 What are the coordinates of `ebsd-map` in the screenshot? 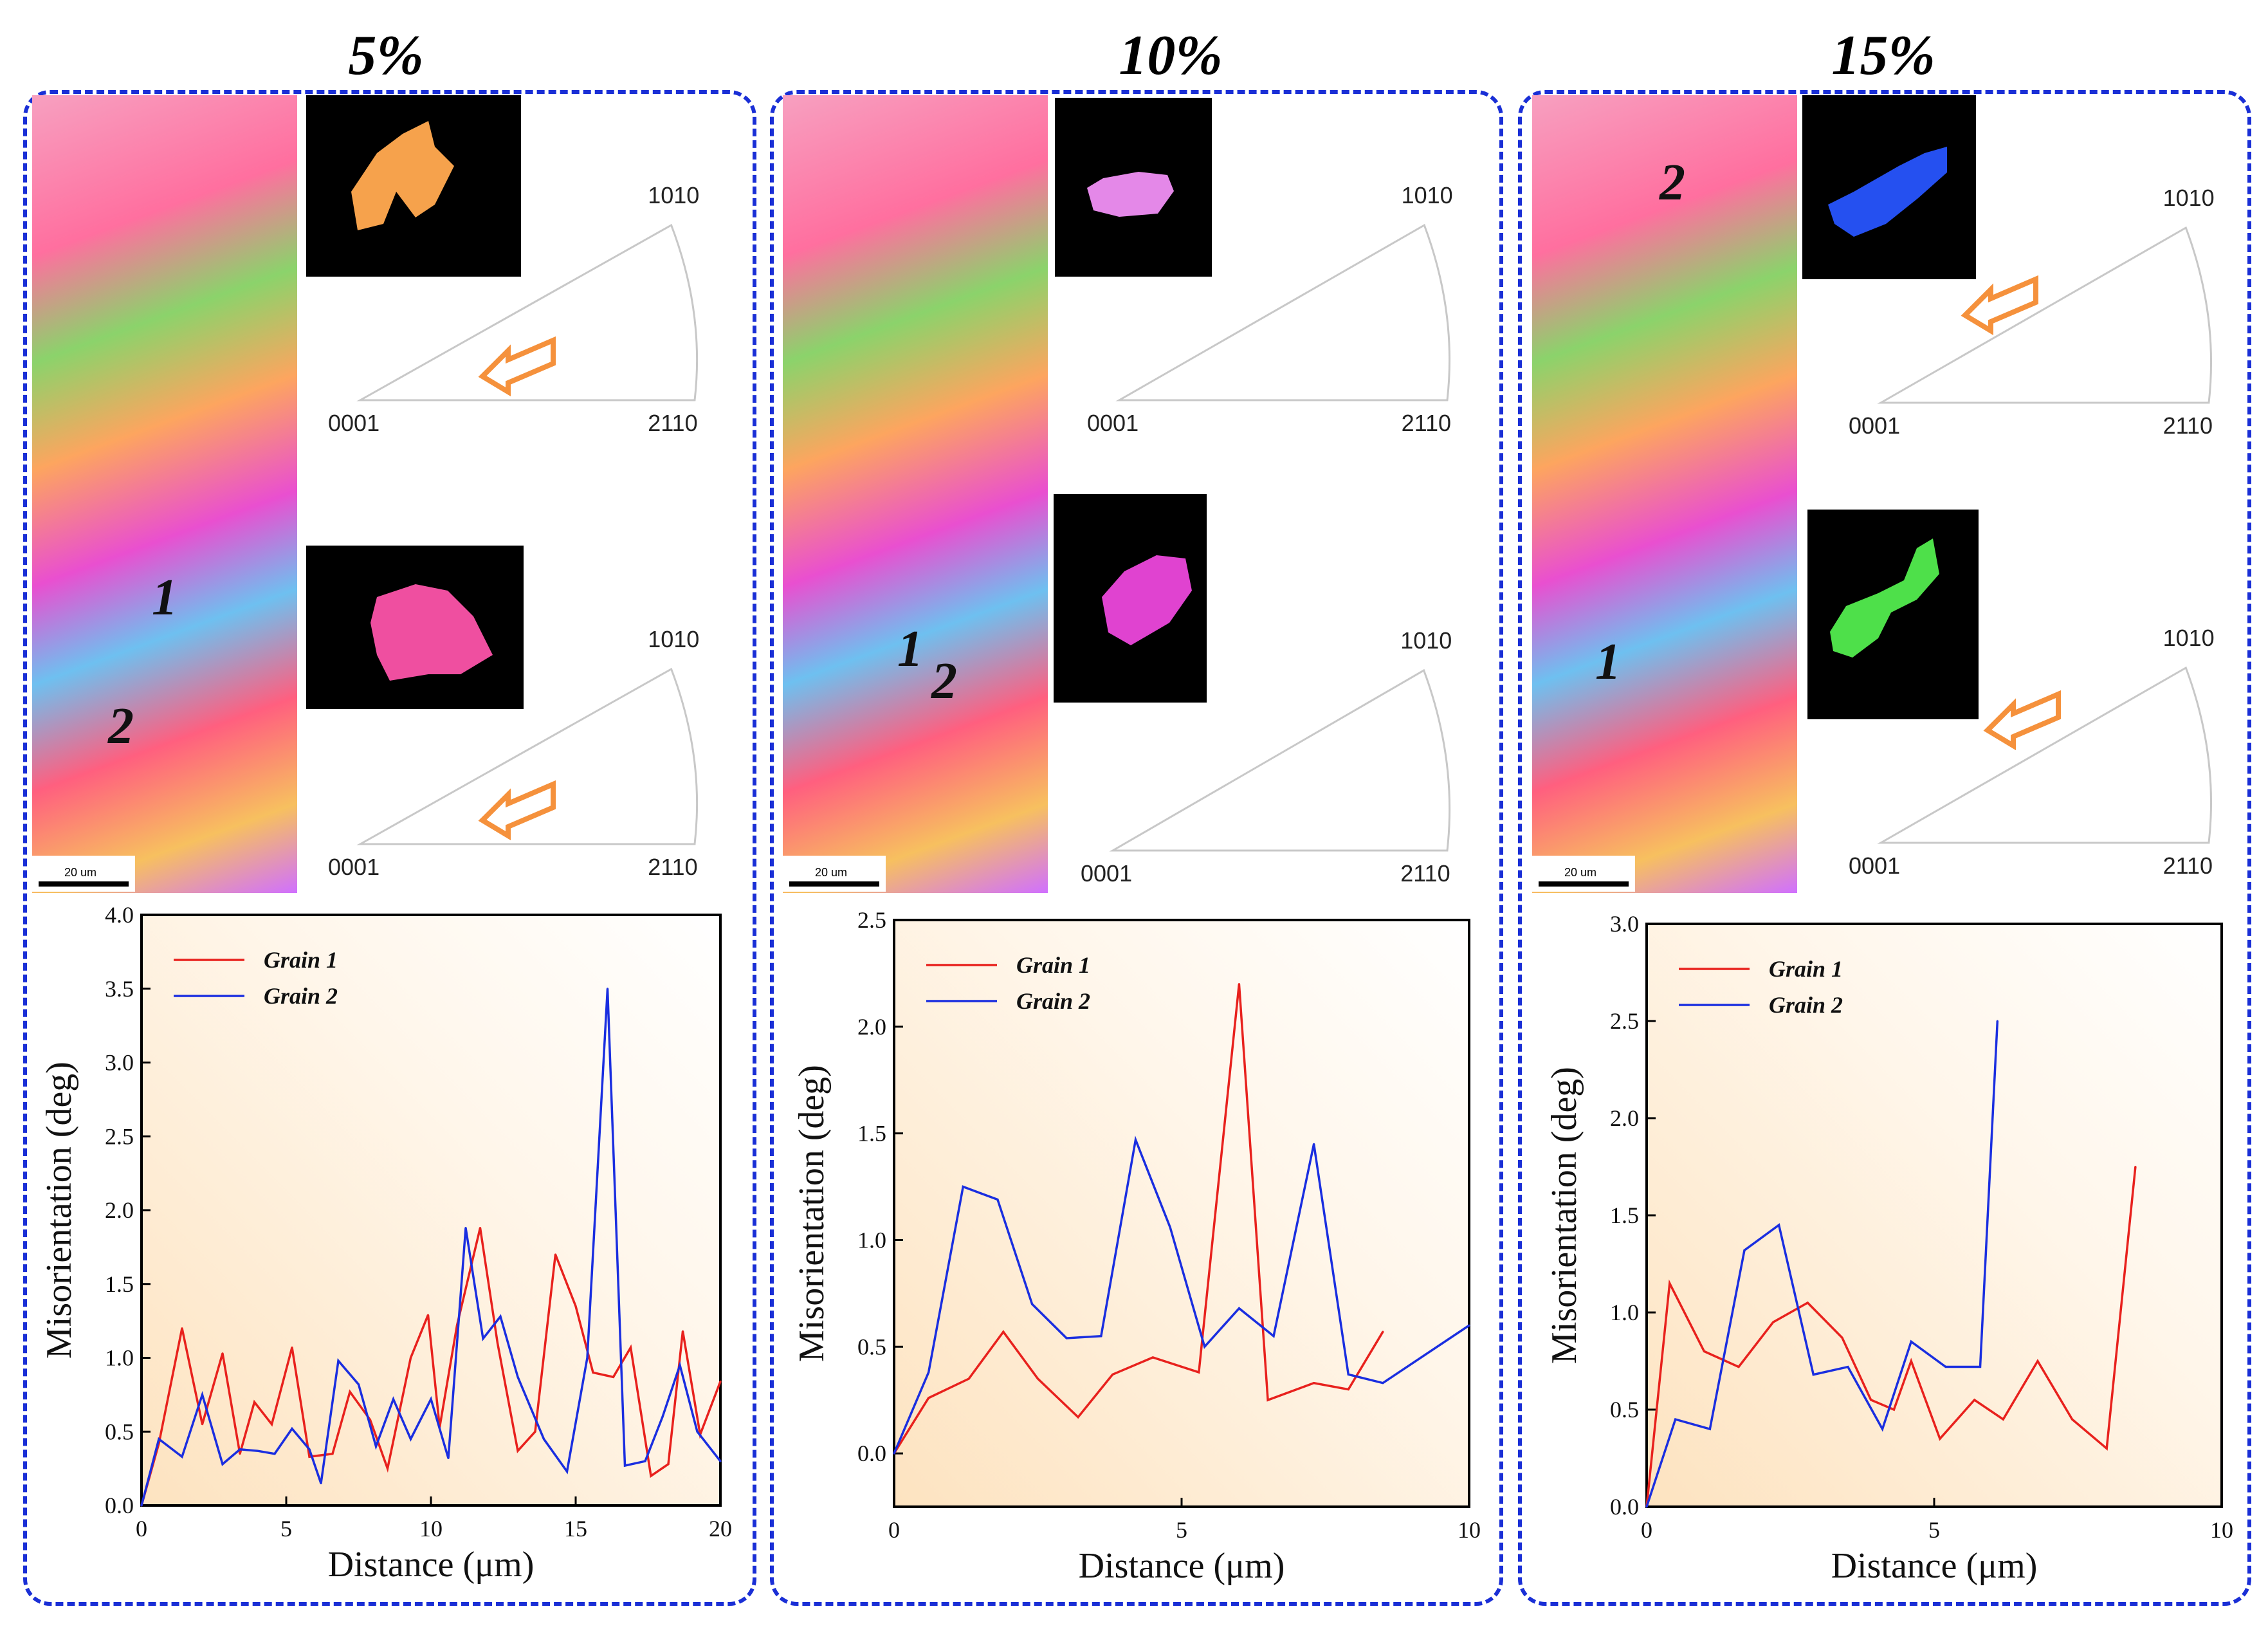 It's located at (1664, 494).